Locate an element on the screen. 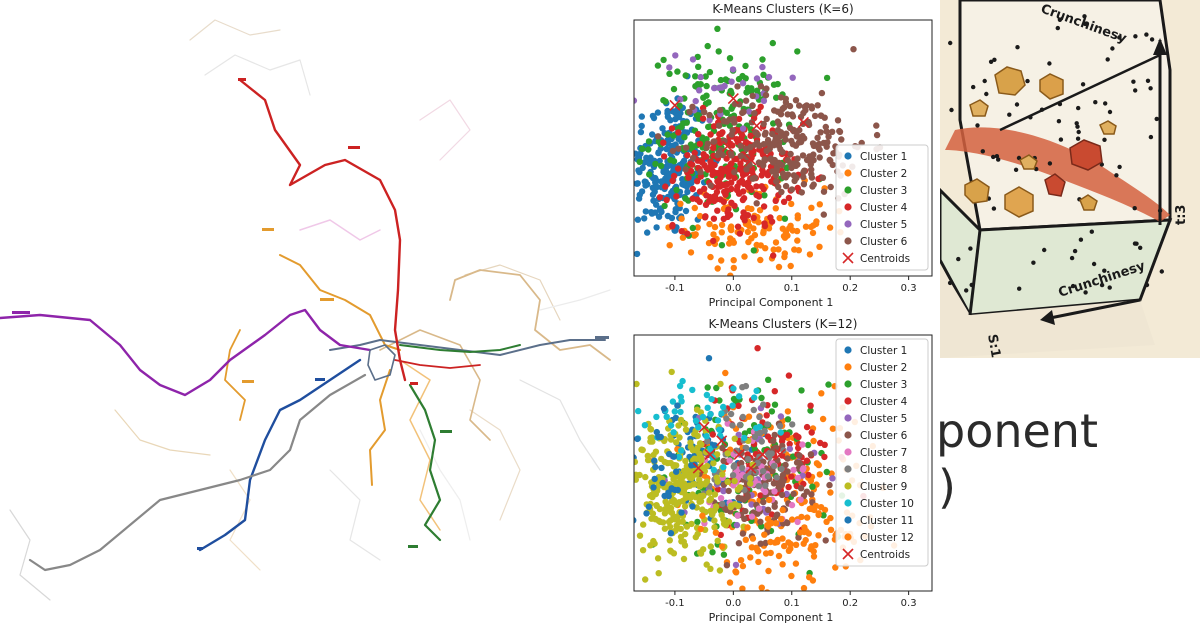 This screenshot has width=1200, height=630. nugget is located at coordinates (1086, 155).